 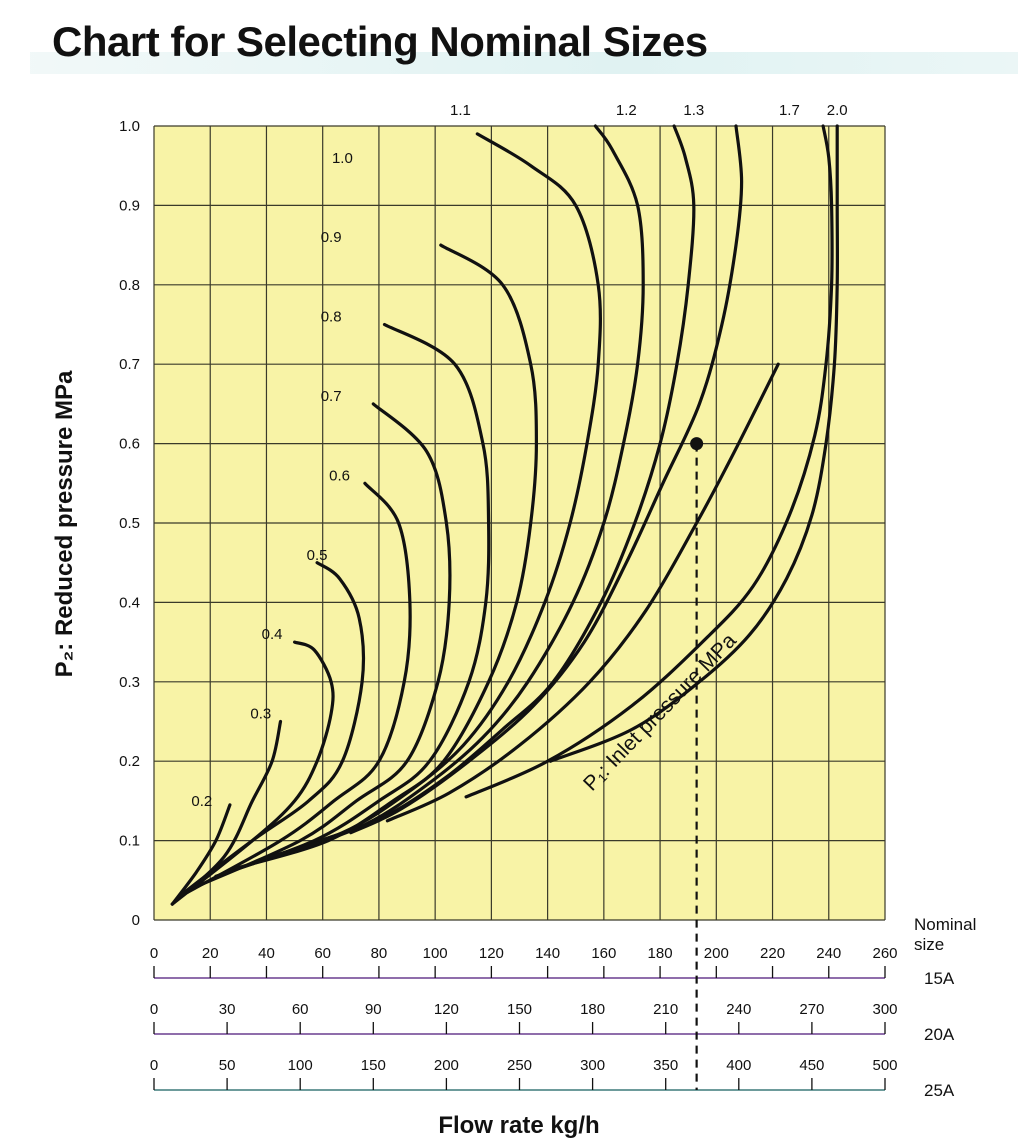 What do you see at coordinates (811, 1009) in the screenshot?
I see `x-tick-label: 270` at bounding box center [811, 1009].